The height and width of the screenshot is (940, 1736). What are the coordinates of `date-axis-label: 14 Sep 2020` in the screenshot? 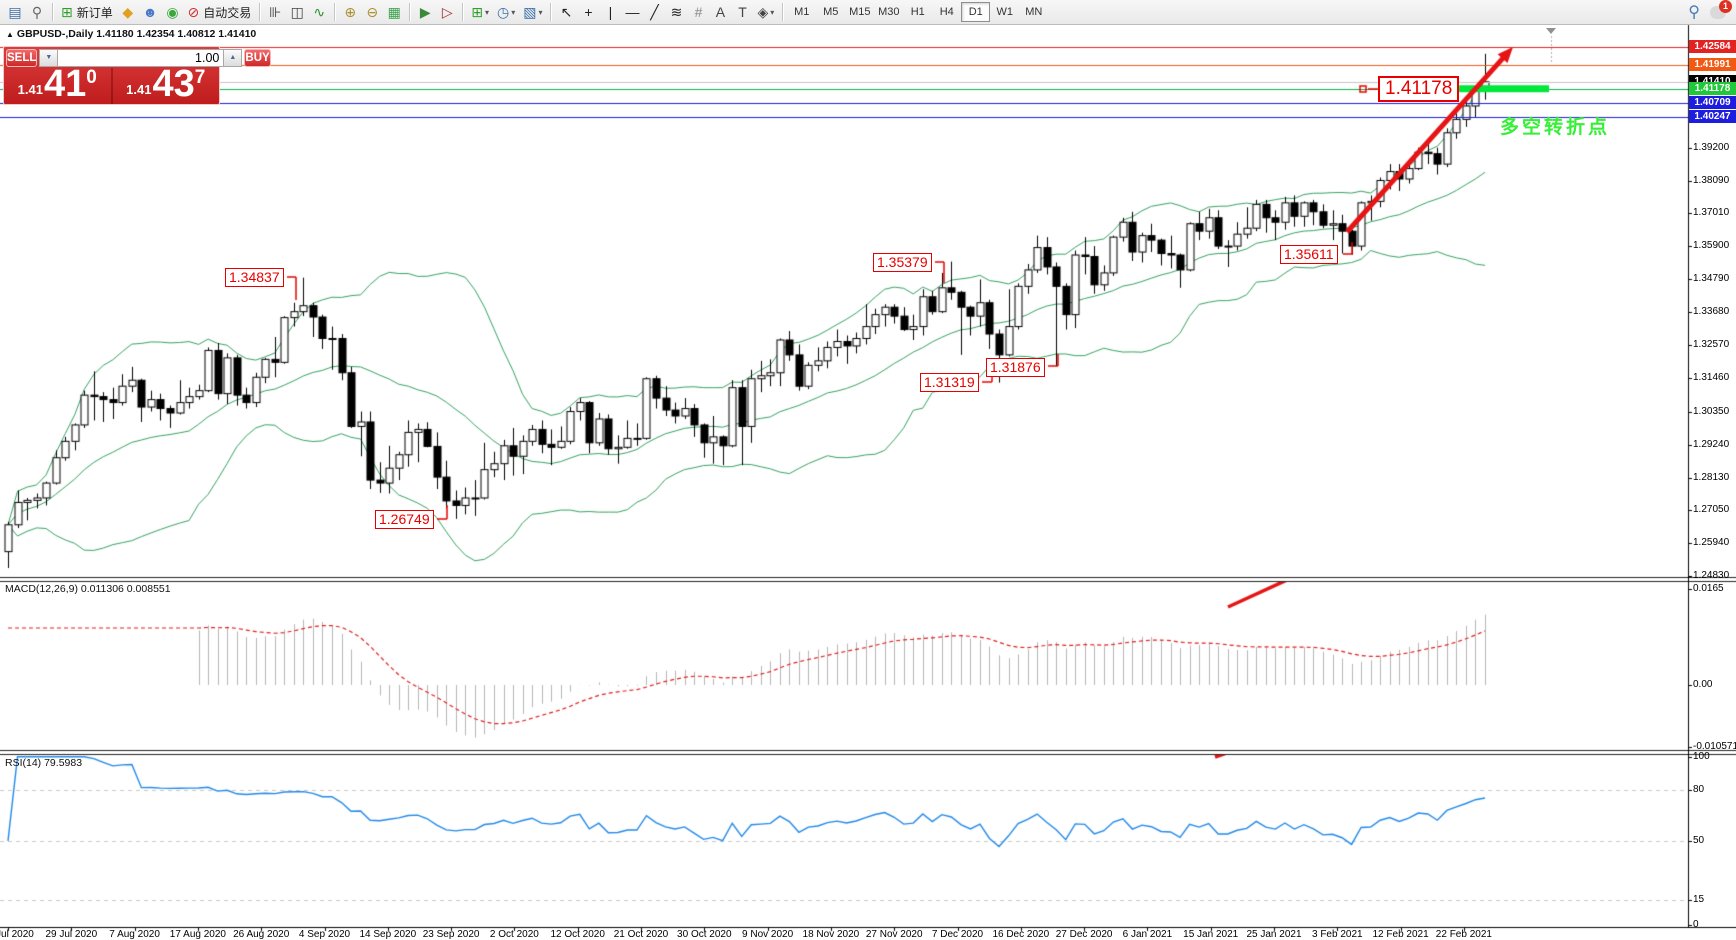 It's located at (388, 934).